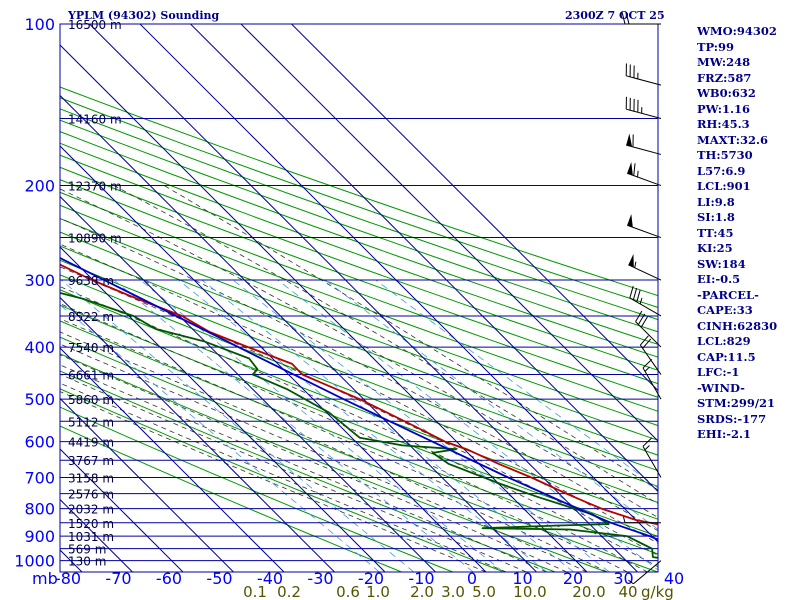  What do you see at coordinates (725, 155) in the screenshot?
I see `param-line: TH:5730` at bounding box center [725, 155].